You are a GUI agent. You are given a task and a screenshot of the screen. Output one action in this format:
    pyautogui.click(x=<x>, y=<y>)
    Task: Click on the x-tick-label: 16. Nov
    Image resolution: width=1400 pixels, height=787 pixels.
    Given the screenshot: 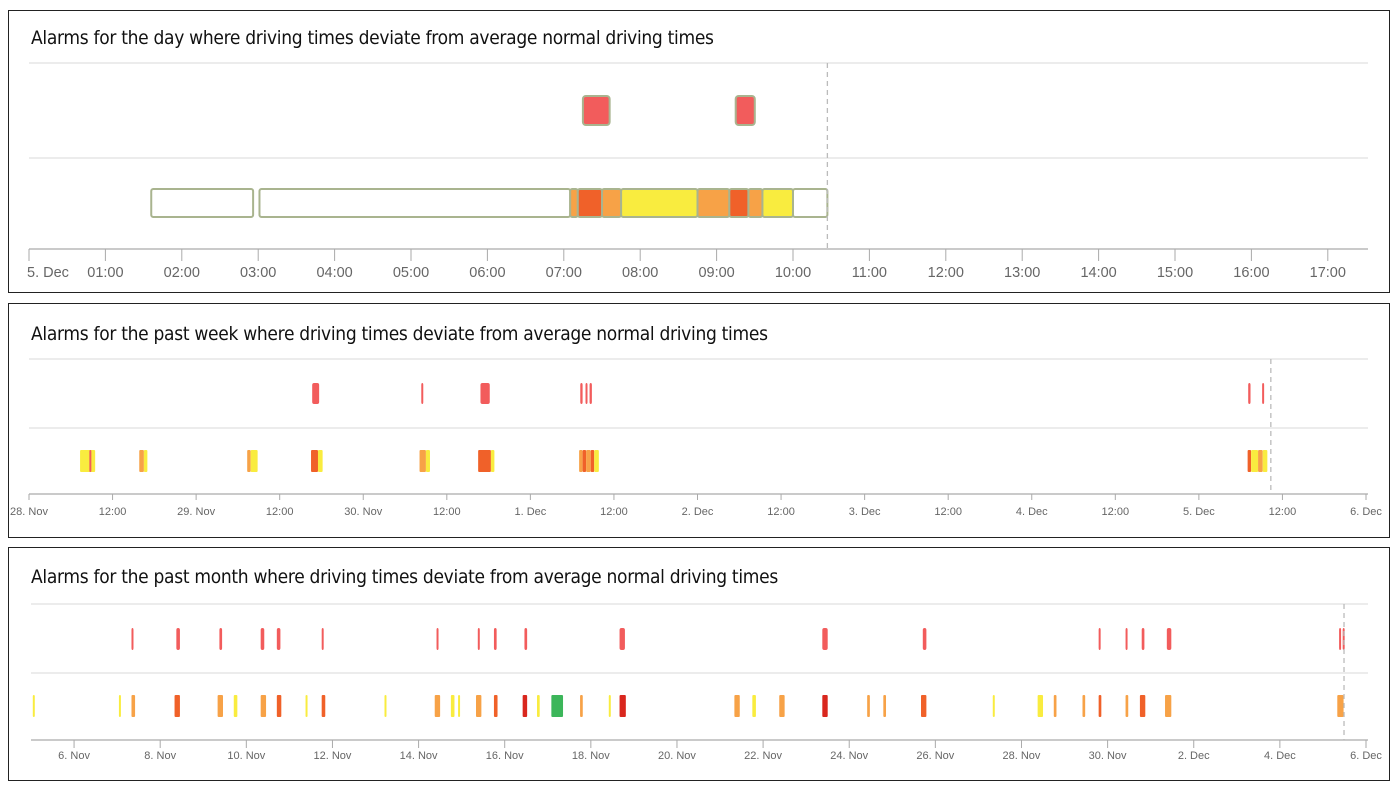 What is the action you would take?
    pyautogui.click(x=505, y=756)
    